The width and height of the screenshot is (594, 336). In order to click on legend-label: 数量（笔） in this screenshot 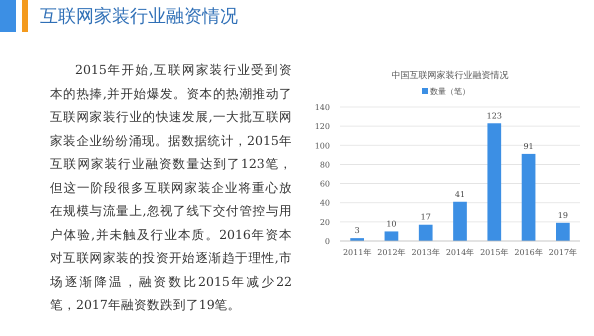, I will do `click(450, 91)`.